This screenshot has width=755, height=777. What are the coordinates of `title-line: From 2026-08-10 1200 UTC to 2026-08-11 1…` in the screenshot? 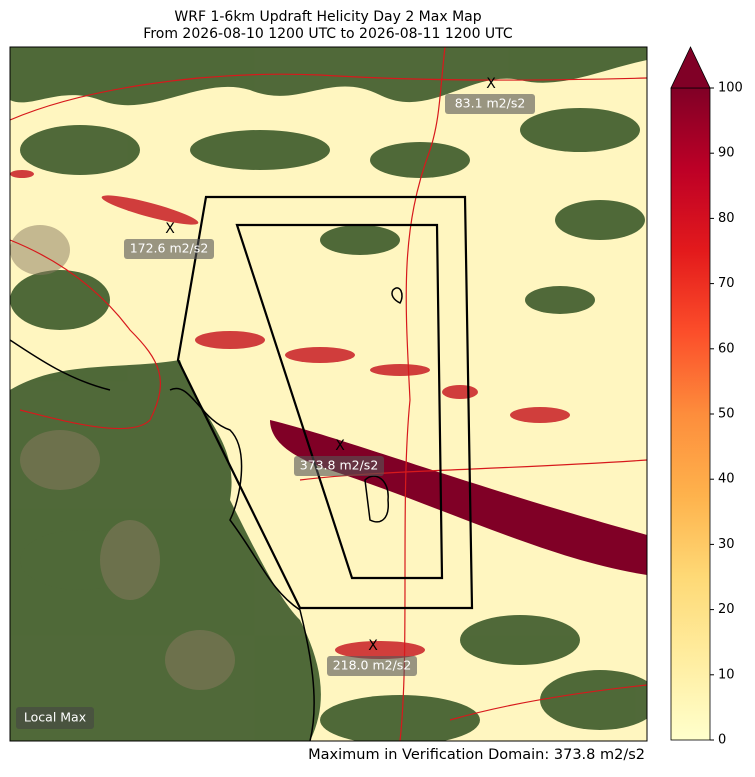 It's located at (328, 34).